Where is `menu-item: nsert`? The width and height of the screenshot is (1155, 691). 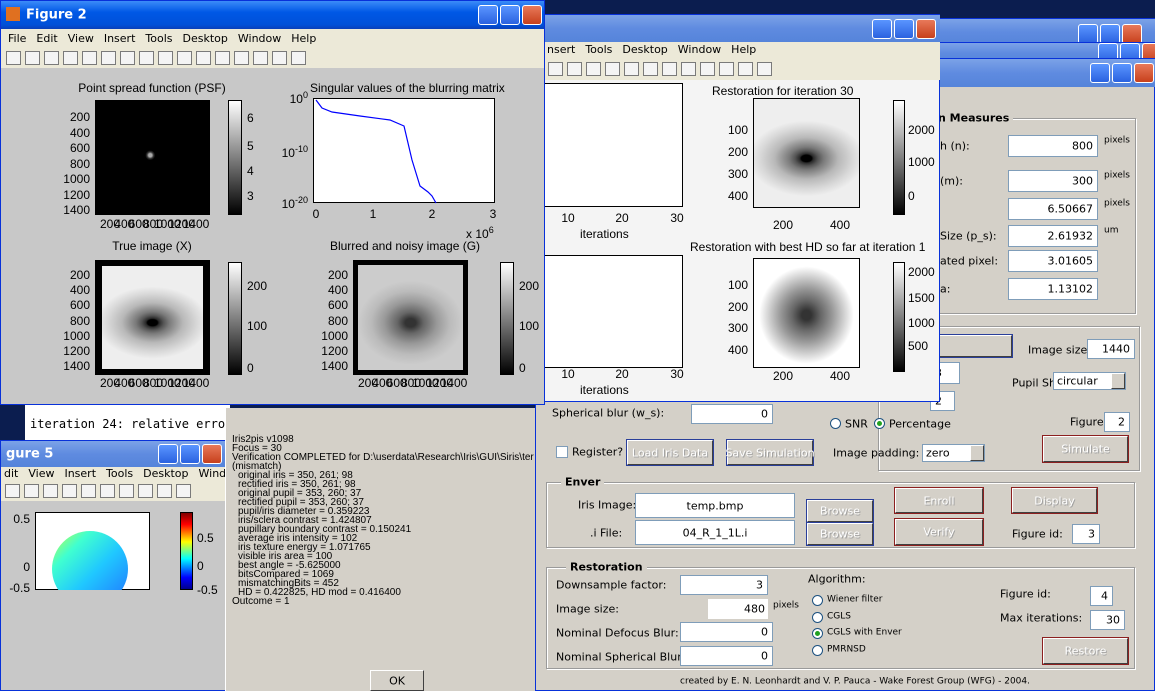
menu-item: nsert is located at coordinates (561, 49).